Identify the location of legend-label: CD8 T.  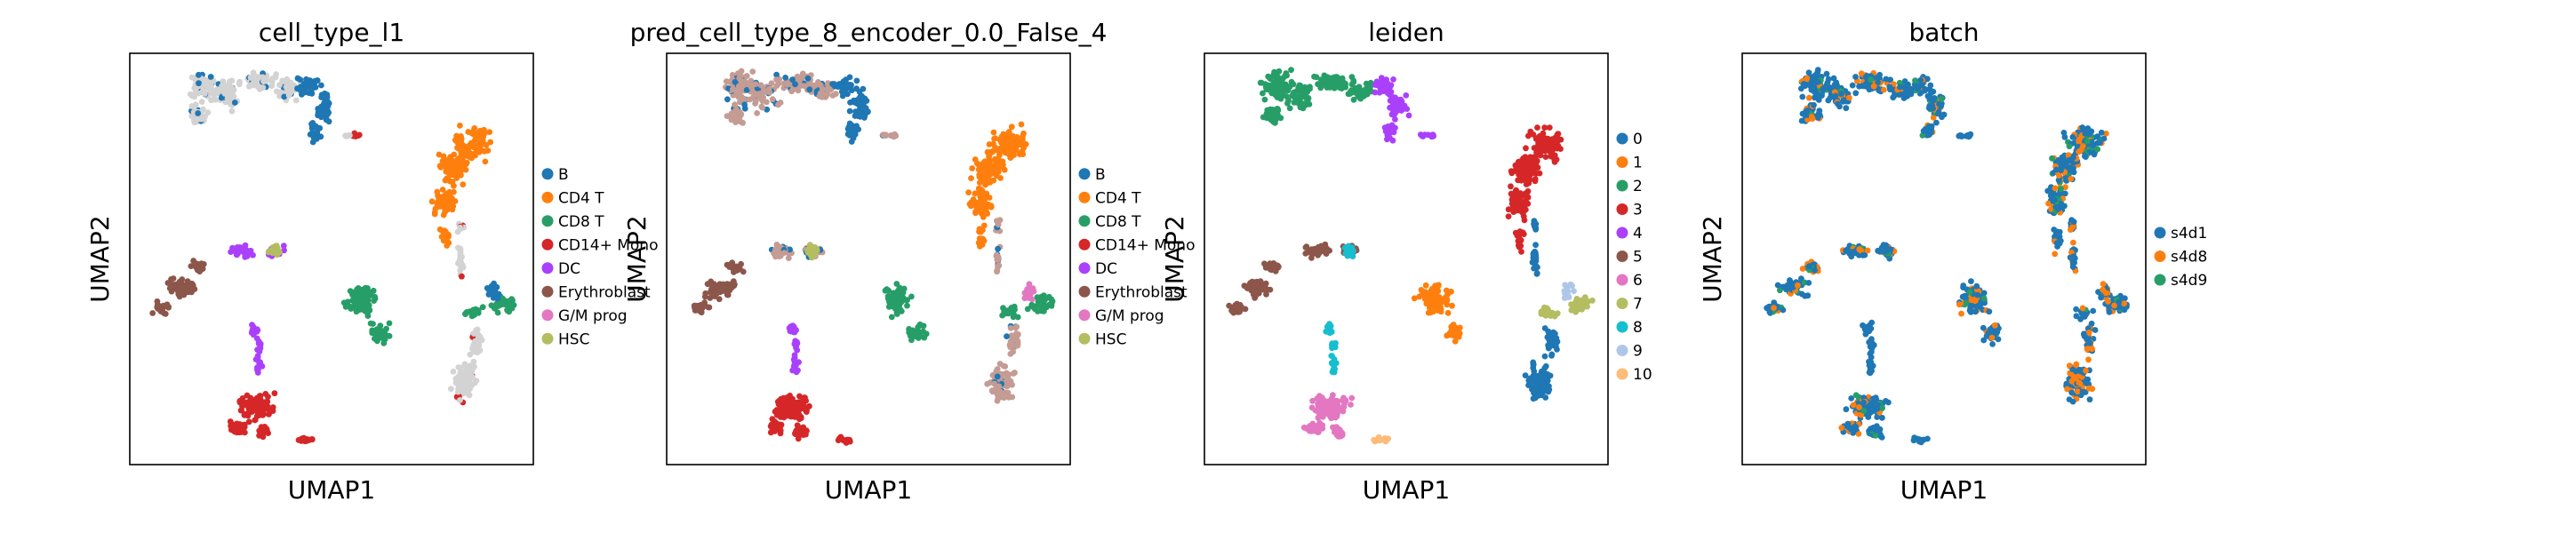
(1118, 222).